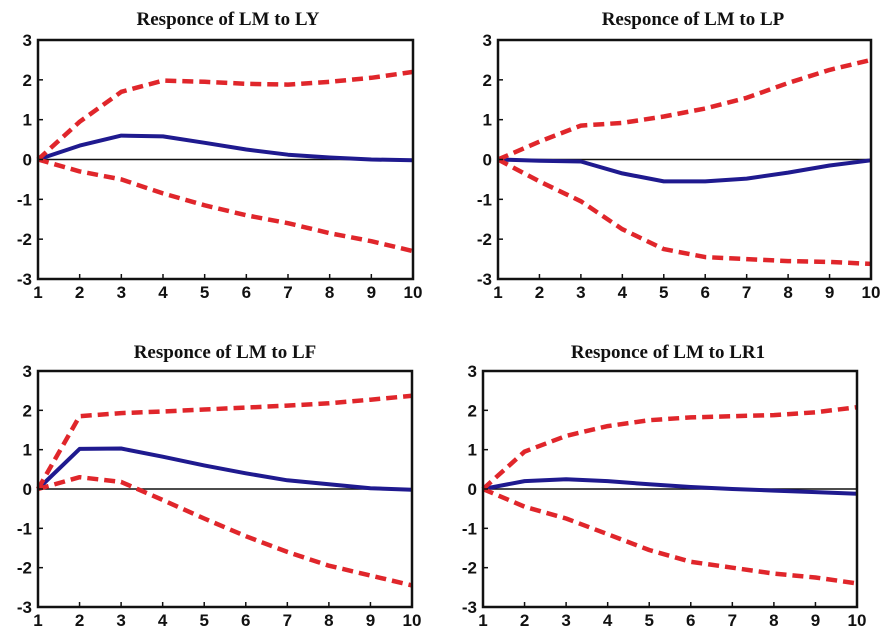  I want to click on chart-title: Responce of LM to LR1, so click(668, 352).